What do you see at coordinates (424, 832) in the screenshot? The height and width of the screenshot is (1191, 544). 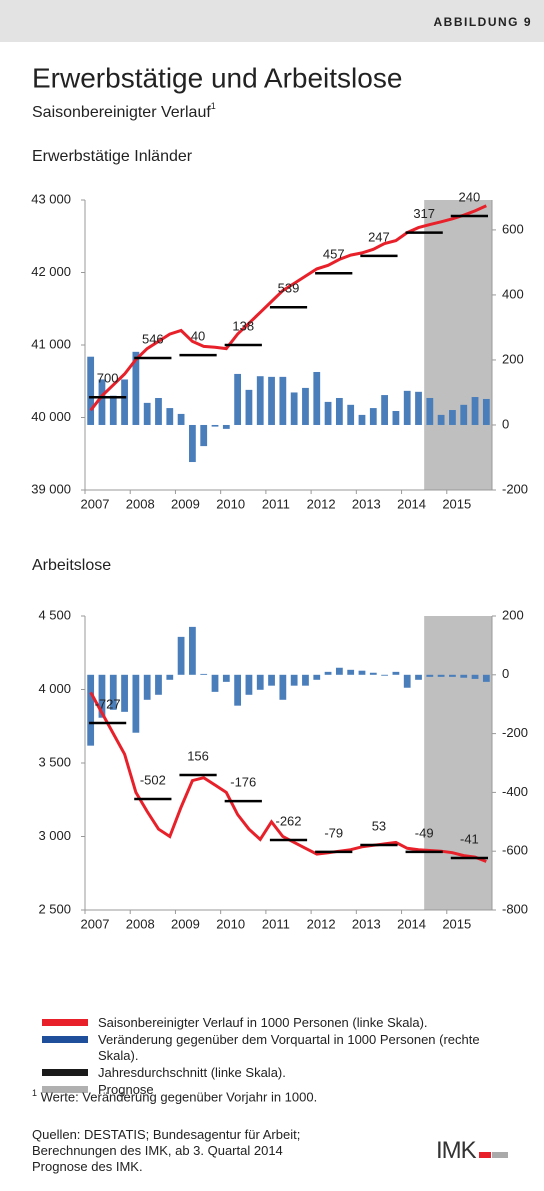 I see `annual-change-label: -49` at bounding box center [424, 832].